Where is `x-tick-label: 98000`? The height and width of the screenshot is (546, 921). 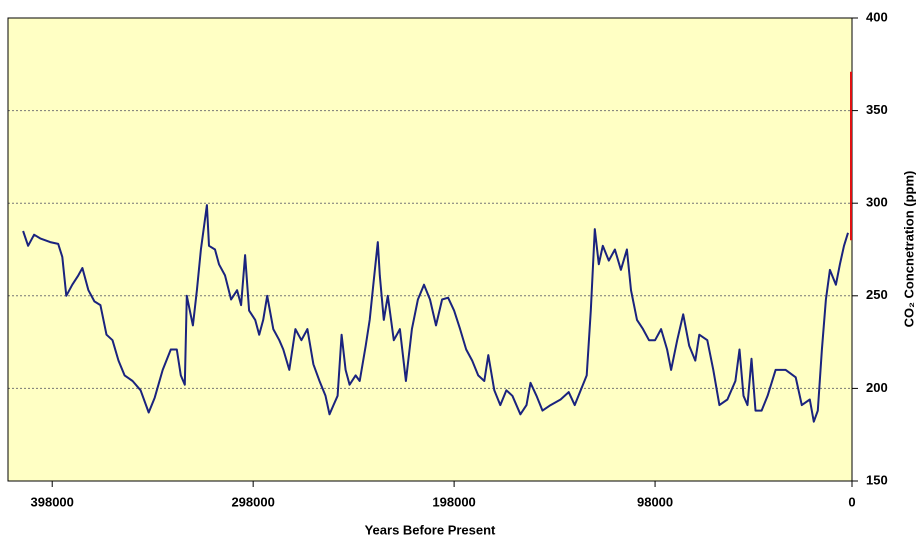 x-tick-label: 98000 is located at coordinates (655, 501).